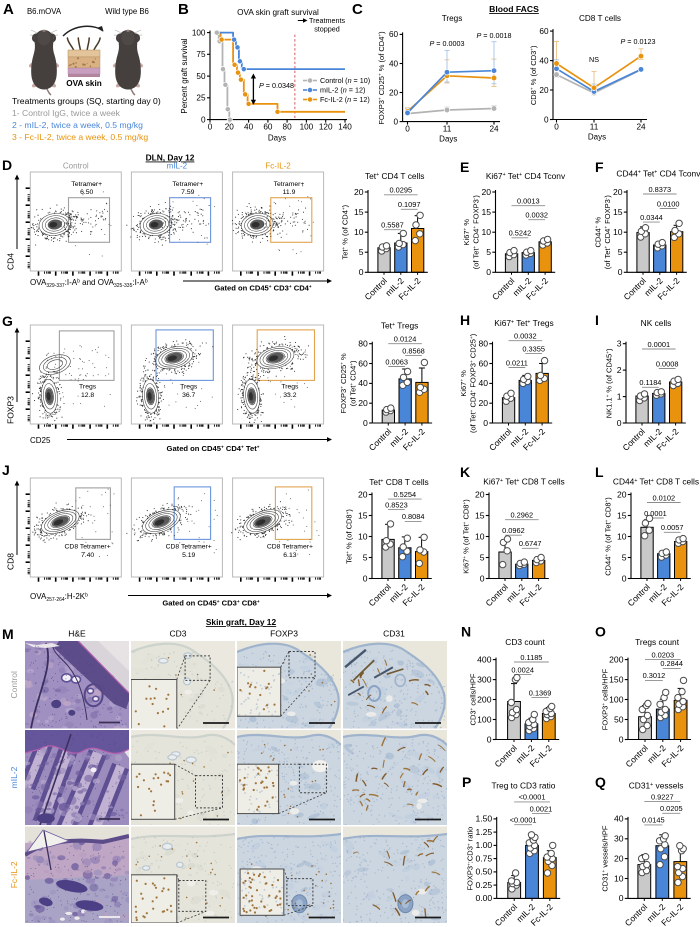  What do you see at coordinates (484, 699) in the screenshot?
I see `svg-text: 200` at bounding box center [484, 699].